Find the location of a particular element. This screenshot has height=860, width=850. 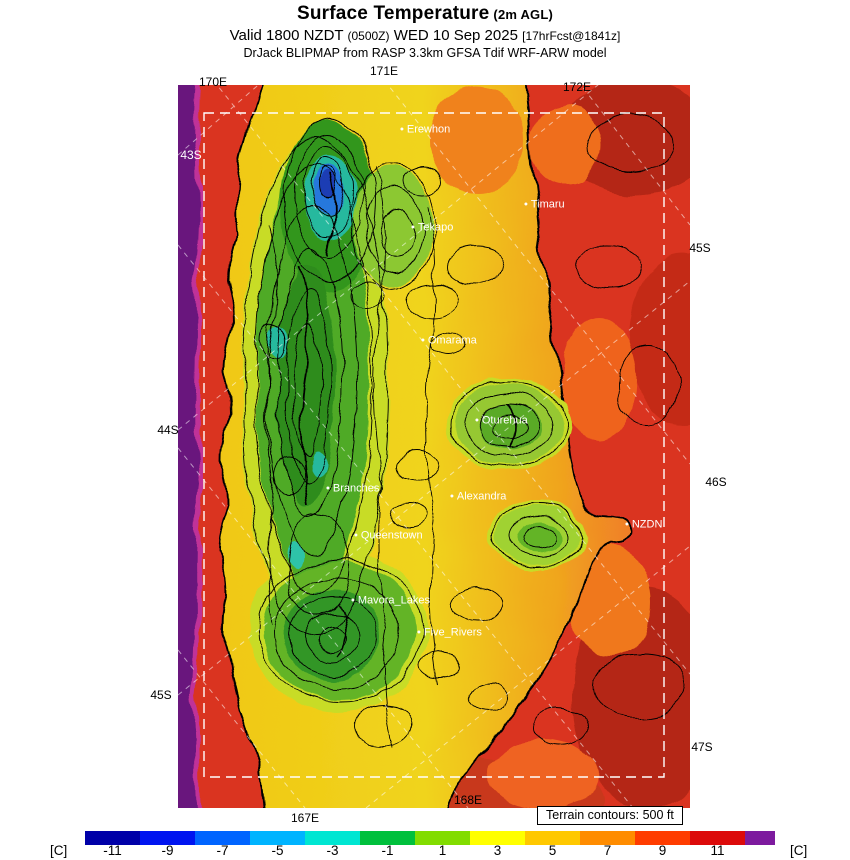

grid-label-44s: 44S is located at coordinates (168, 430).